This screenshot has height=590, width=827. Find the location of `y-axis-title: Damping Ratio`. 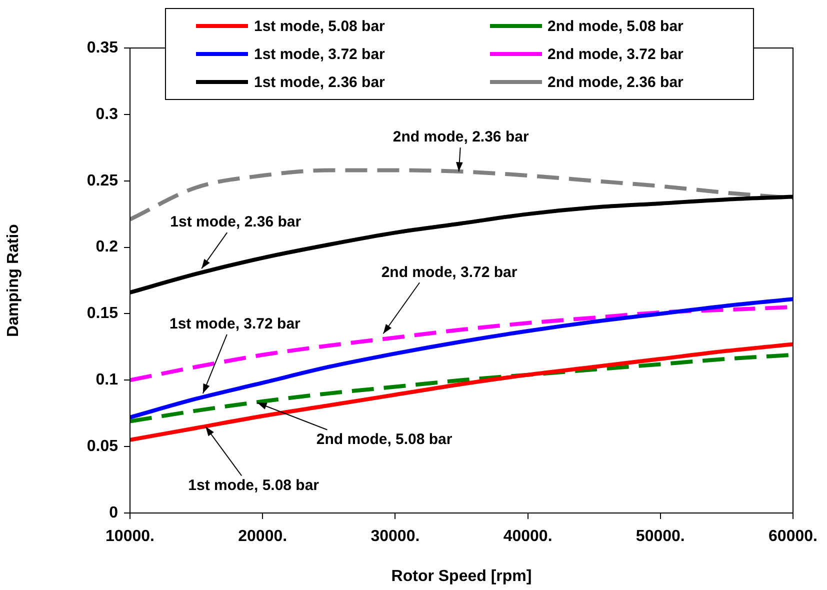

y-axis-title: Damping Ratio is located at coordinates (13, 280).